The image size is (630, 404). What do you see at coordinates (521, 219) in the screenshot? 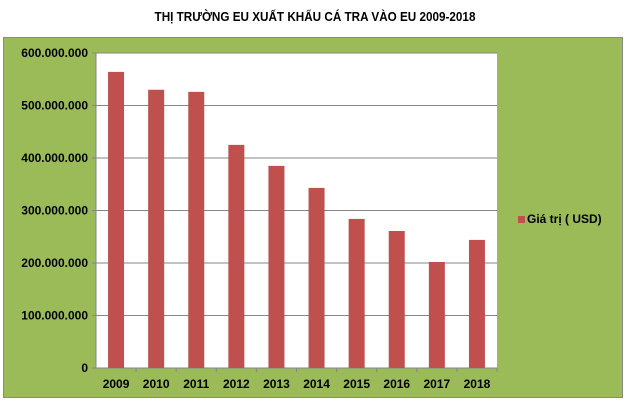
I see `legend-swatch` at bounding box center [521, 219].